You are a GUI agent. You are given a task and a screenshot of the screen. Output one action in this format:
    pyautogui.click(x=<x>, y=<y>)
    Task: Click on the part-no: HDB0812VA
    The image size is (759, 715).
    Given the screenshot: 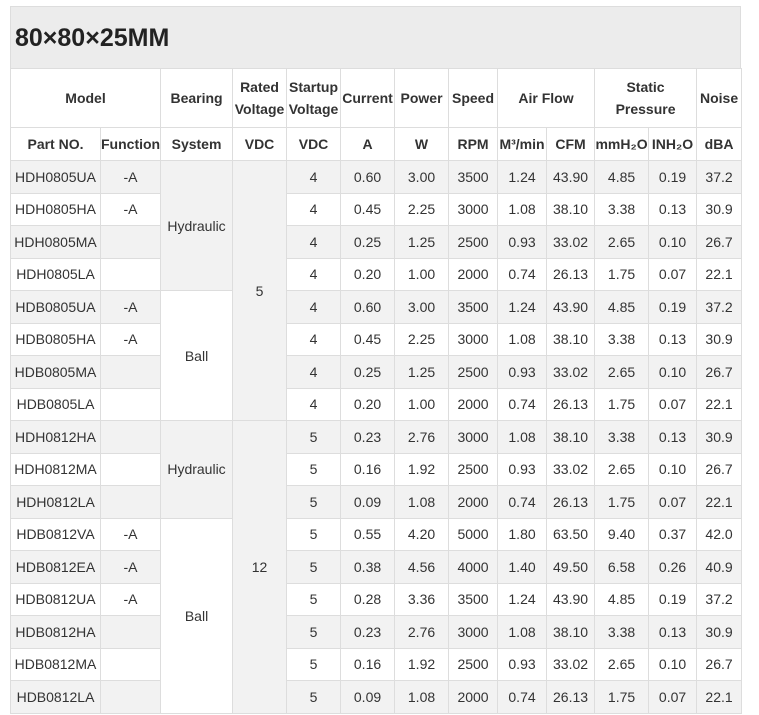 What is the action you would take?
    pyautogui.click(x=55, y=534)
    